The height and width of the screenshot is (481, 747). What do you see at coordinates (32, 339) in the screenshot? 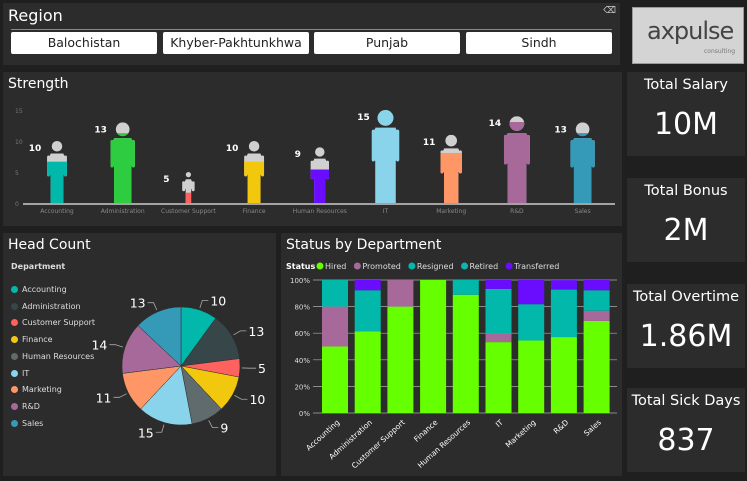
I see `legend-item-finance: Finance` at bounding box center [32, 339].